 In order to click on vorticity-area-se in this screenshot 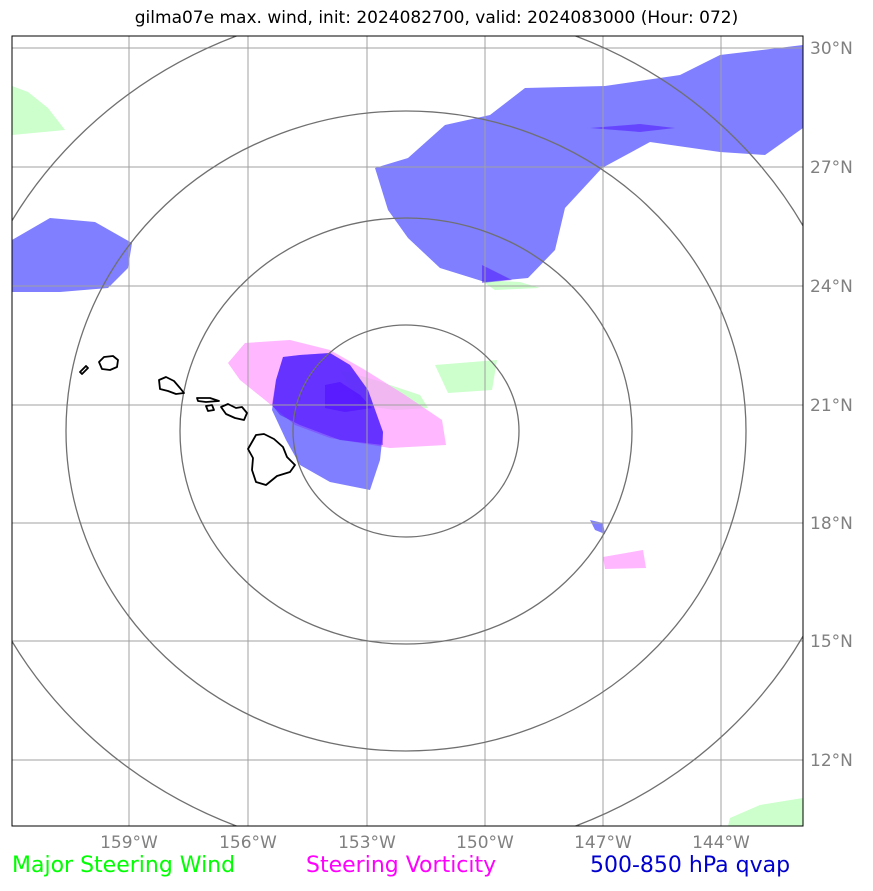, I will do `click(624, 559)`.